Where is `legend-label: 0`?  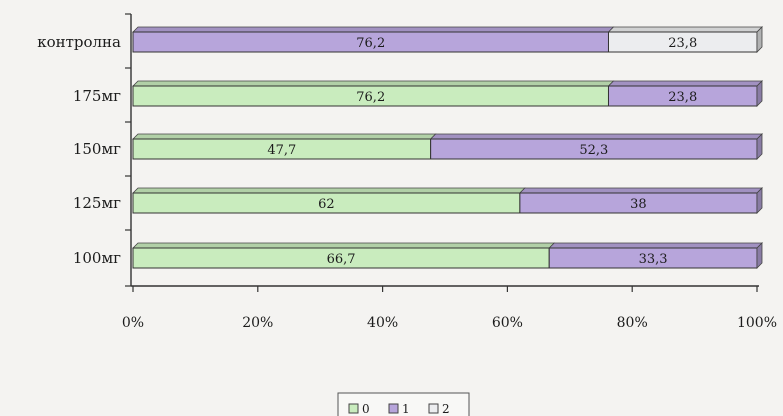
legend-label: 0 is located at coordinates (366, 409).